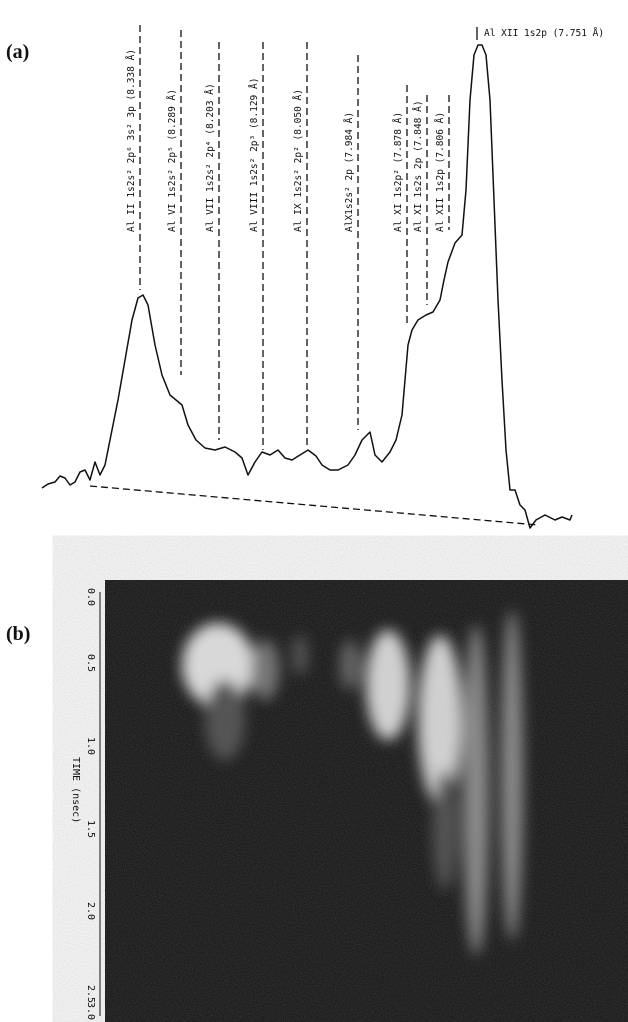 The height and width of the screenshot is (1022, 628). What do you see at coordinates (254, 155) in the screenshot?
I see `line-label: Al VIII 1s2s² 2p³ (8.129 Å)` at bounding box center [254, 155].